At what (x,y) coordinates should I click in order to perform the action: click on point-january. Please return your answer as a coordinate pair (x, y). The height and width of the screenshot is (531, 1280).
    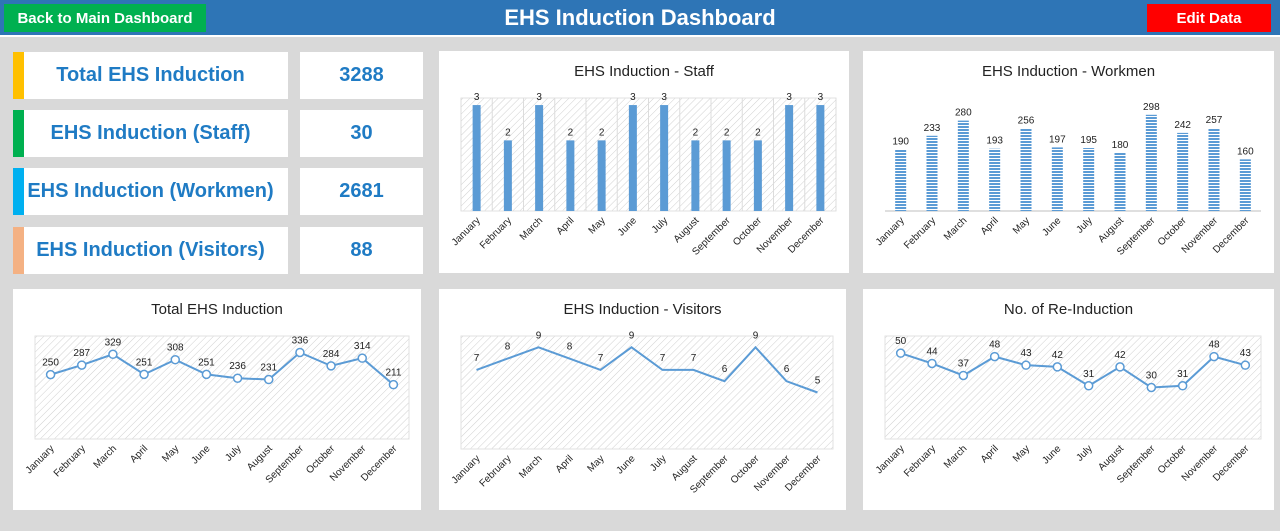
    Looking at the image, I should click on (50, 374).